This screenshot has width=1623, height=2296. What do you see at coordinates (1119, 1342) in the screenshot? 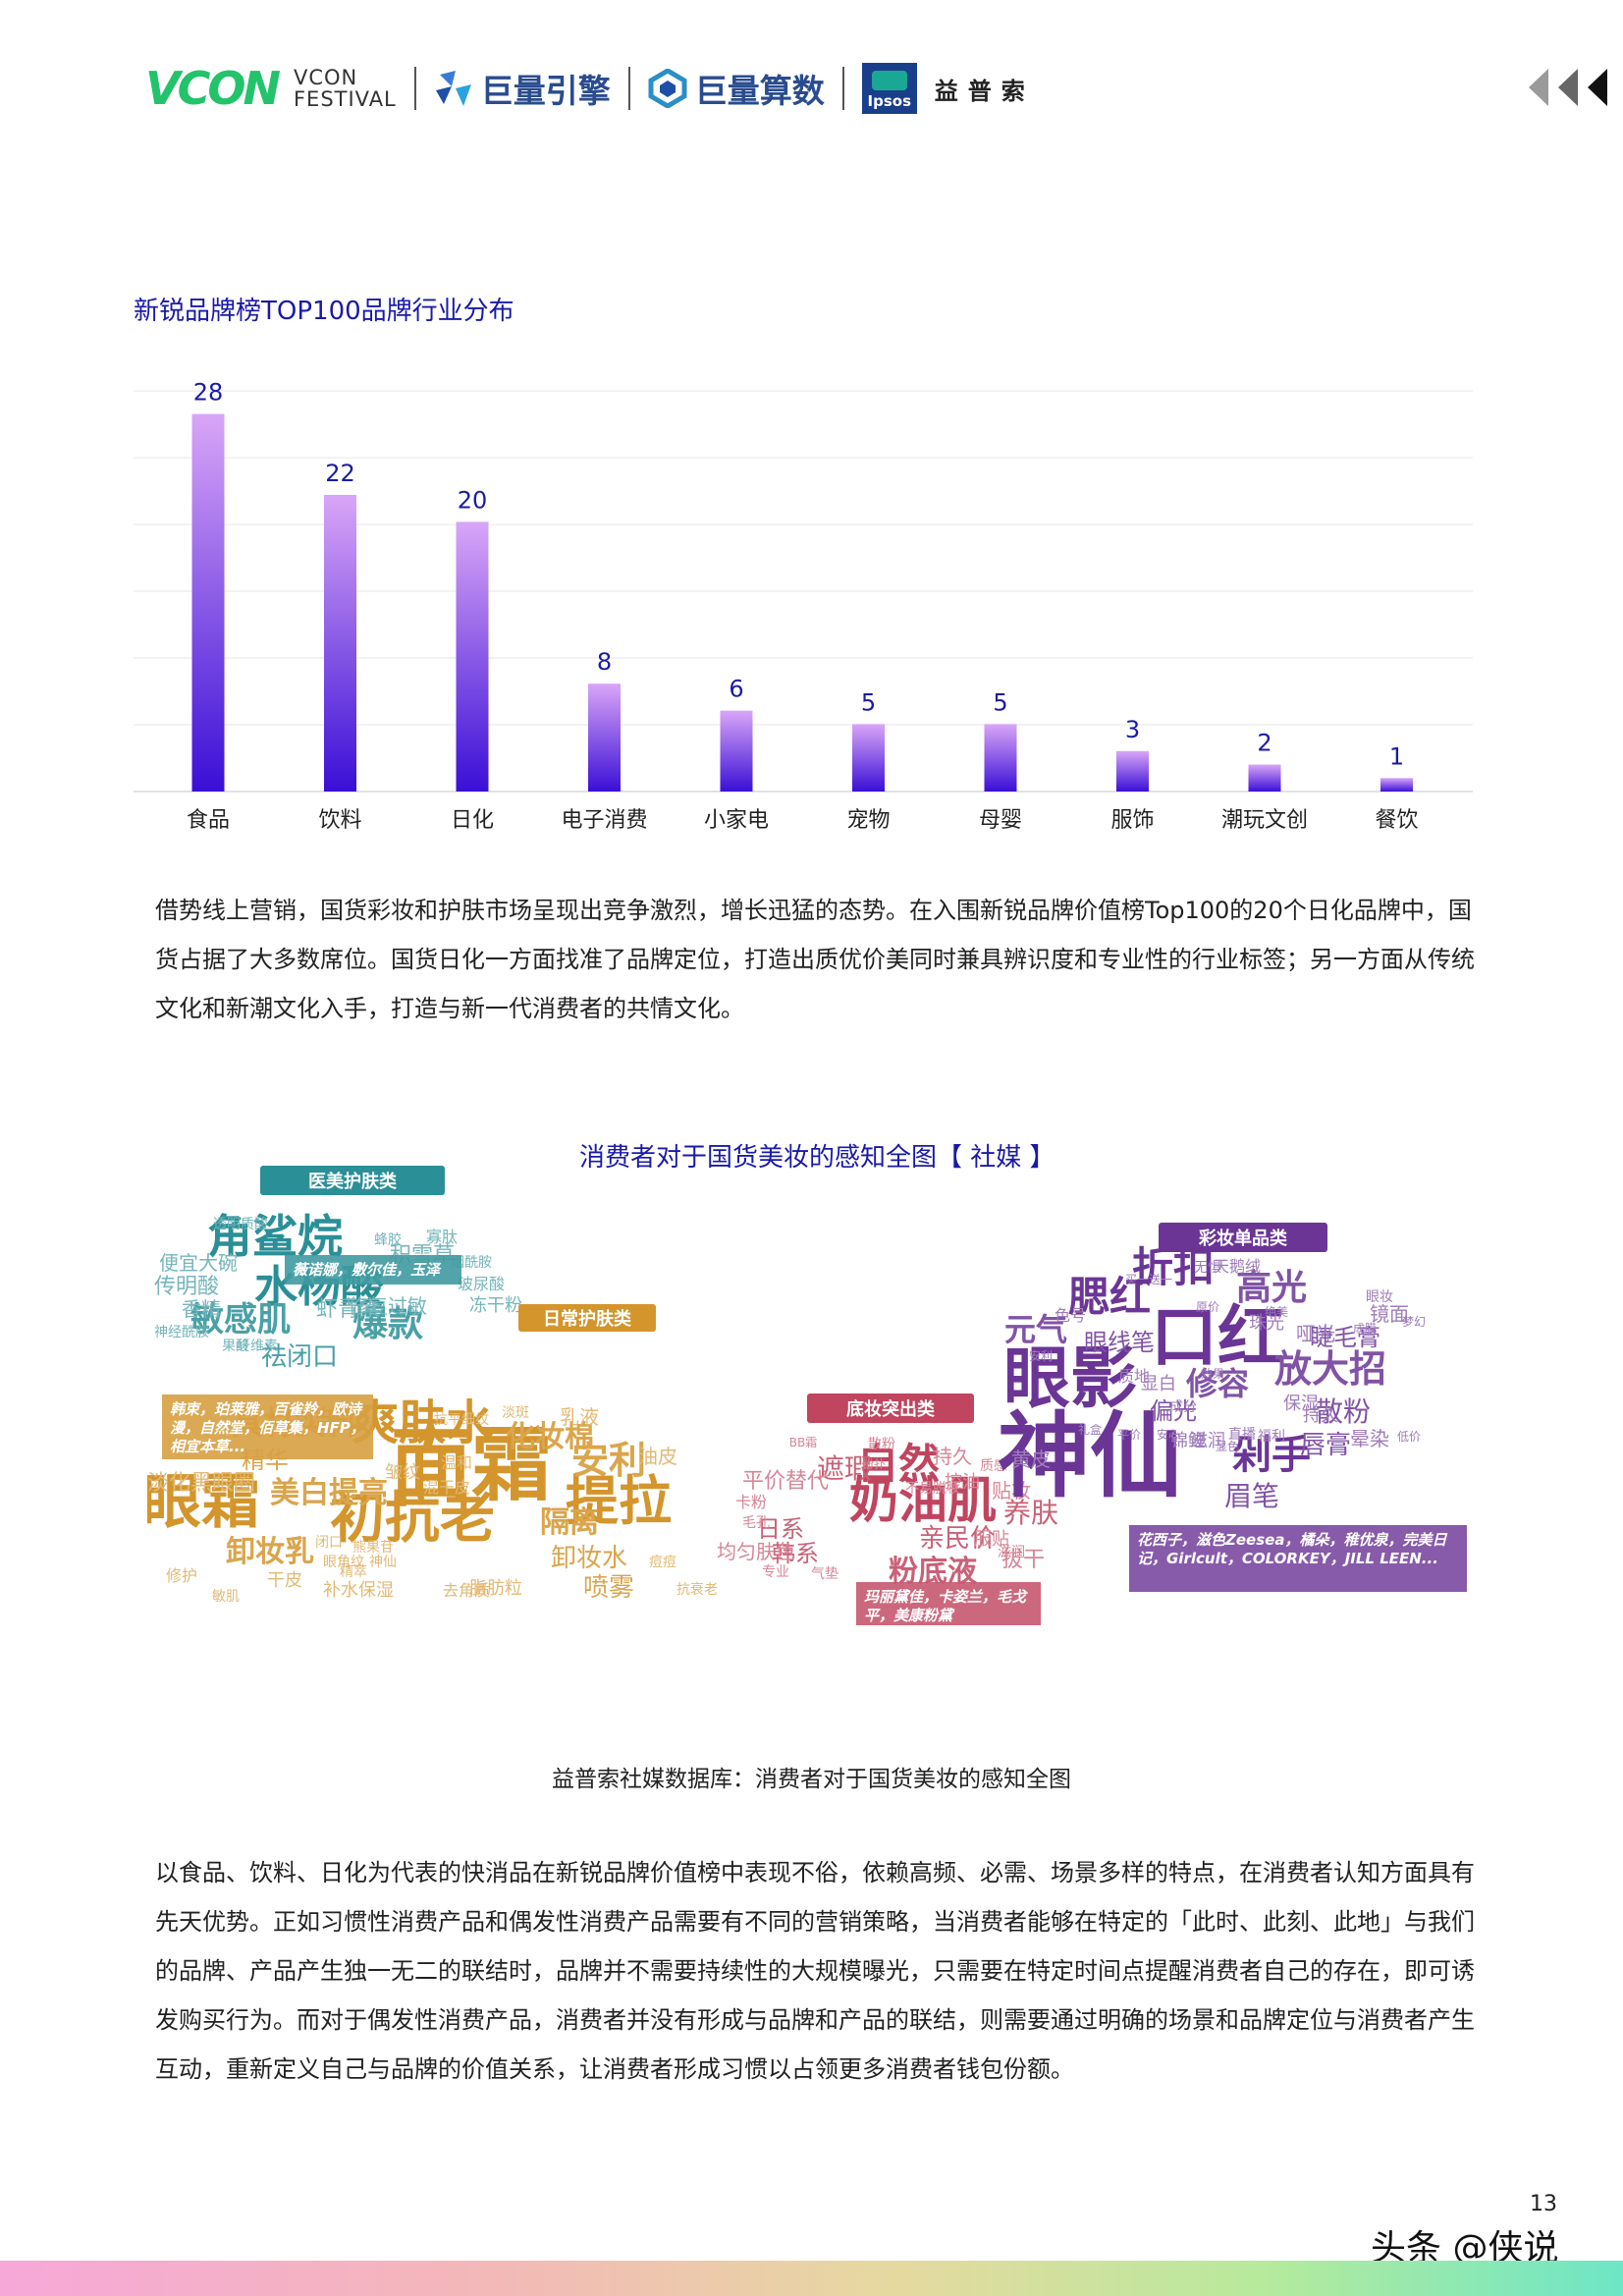
I see `wordcloud-word: 眼线笔` at bounding box center [1119, 1342].